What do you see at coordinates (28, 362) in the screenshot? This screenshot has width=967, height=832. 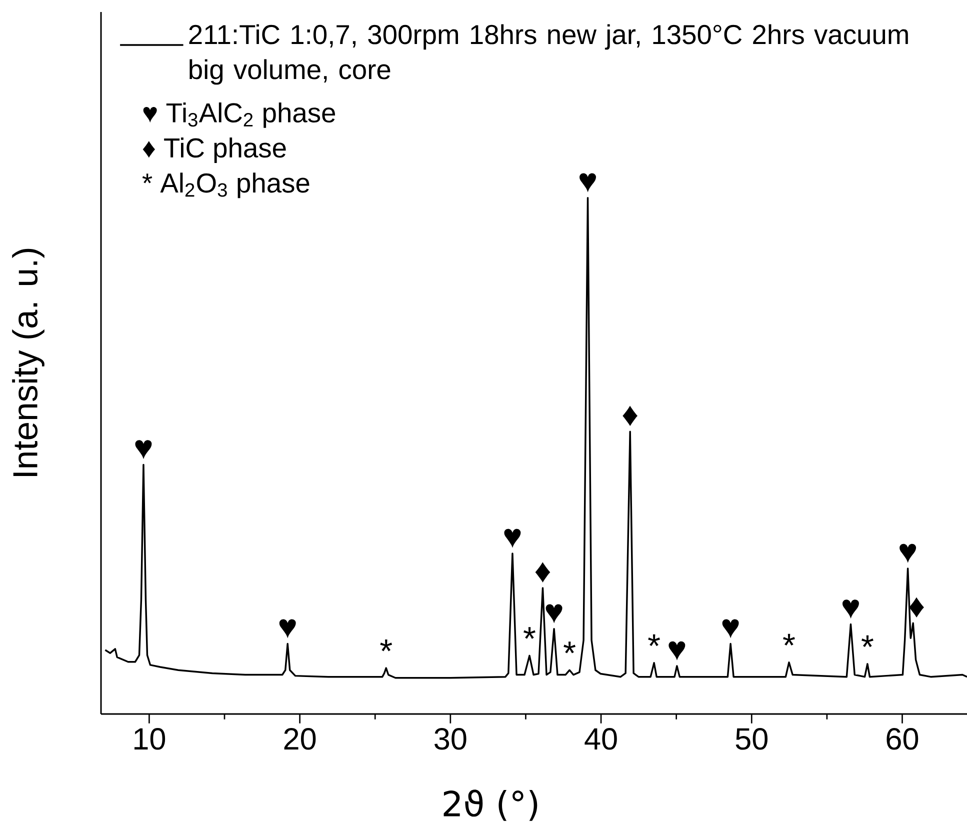 I see `y-axis-title: Intensity (a. u.)` at bounding box center [28, 362].